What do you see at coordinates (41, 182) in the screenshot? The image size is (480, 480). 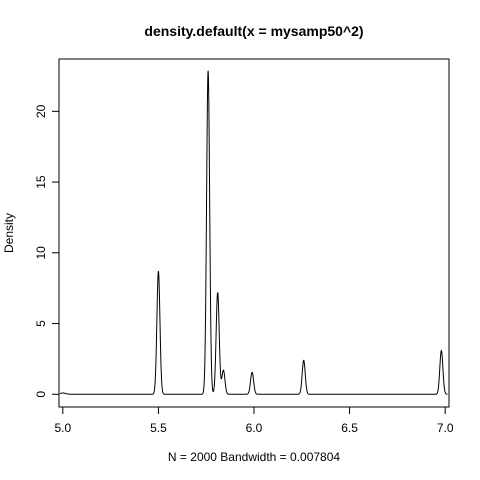 I see `y-tick-label: 15` at bounding box center [41, 182].